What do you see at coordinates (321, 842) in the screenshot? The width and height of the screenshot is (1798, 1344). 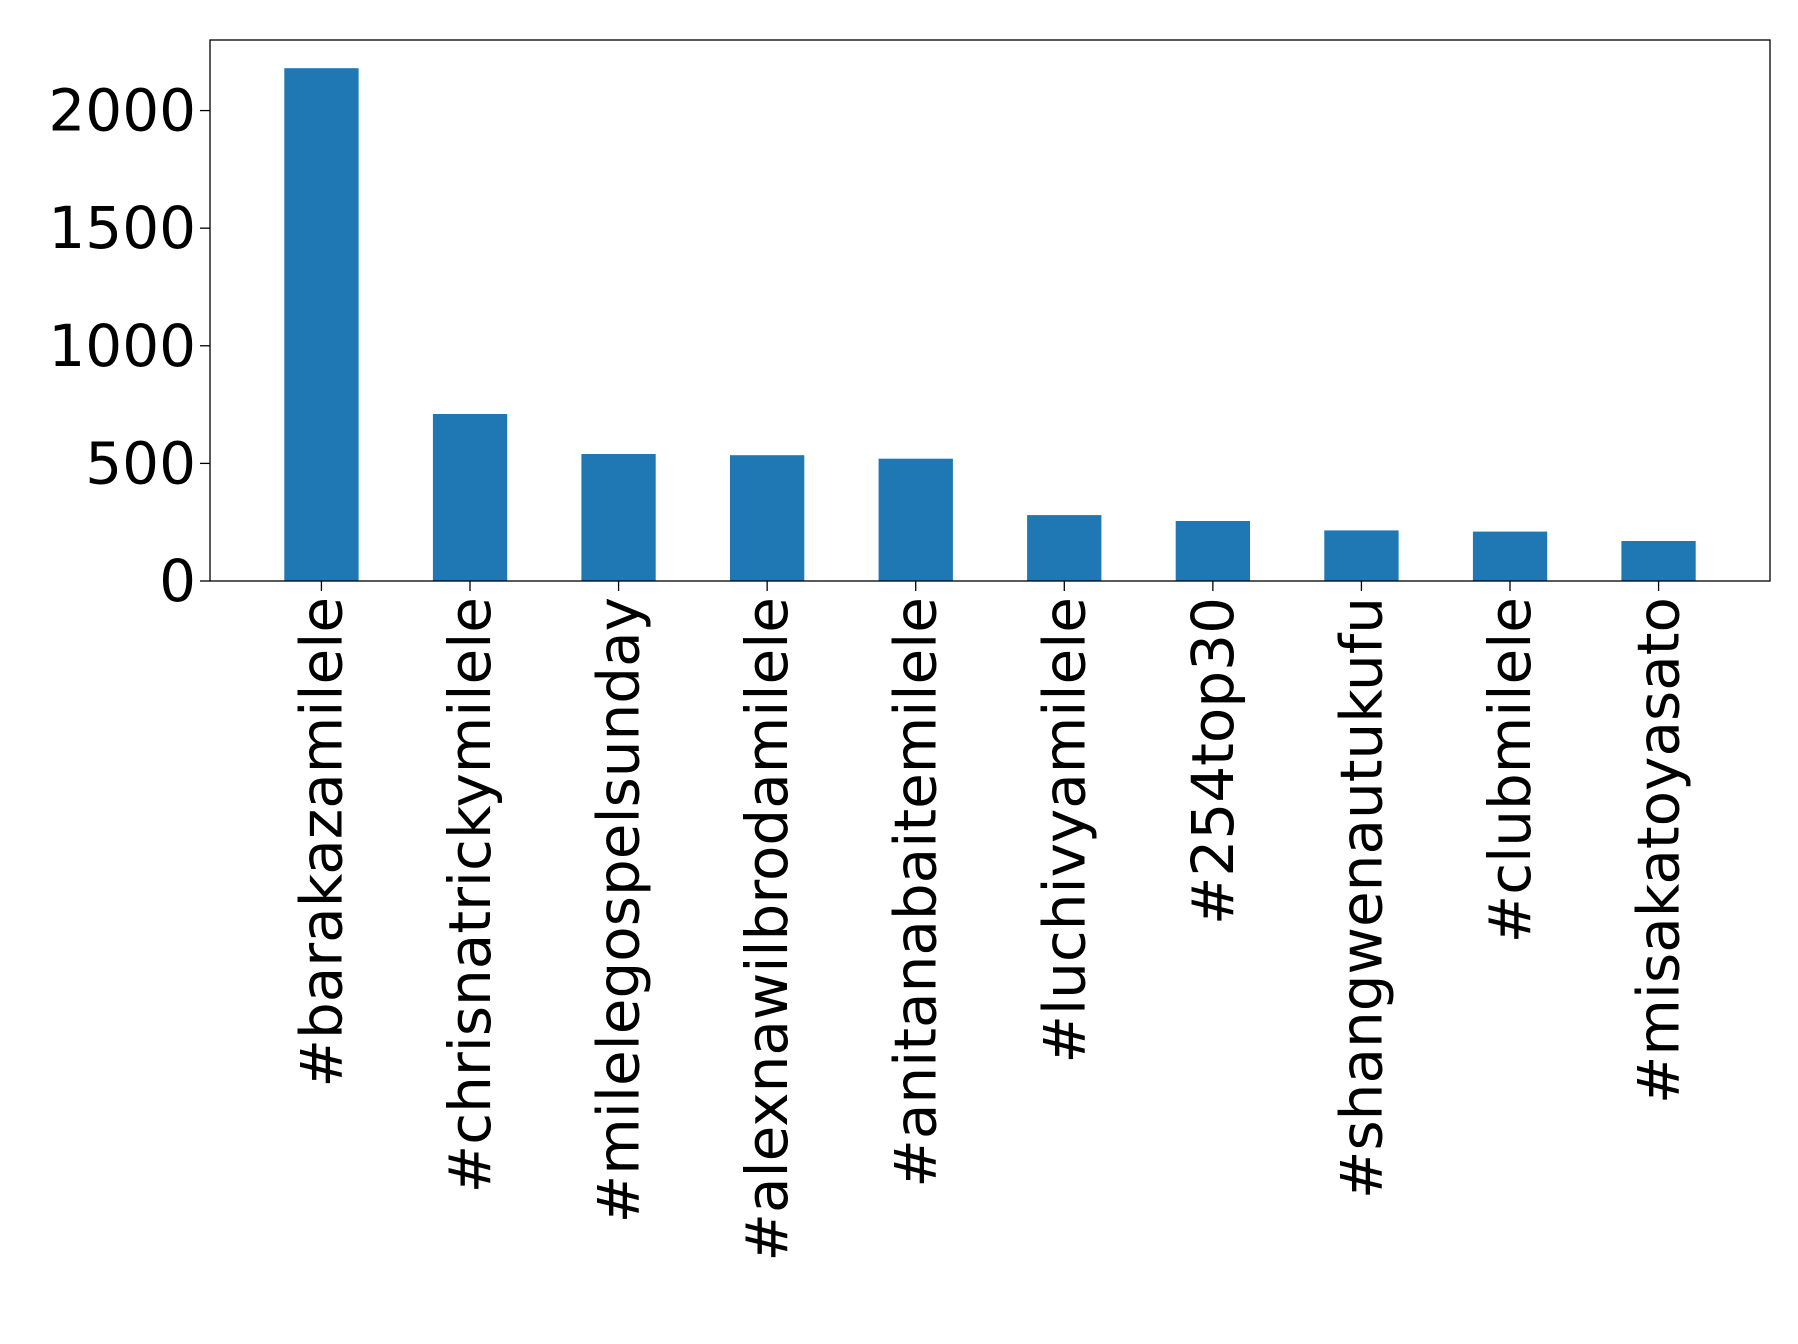 I see `x-tick-label-0: #barakazamilele` at bounding box center [321, 842].